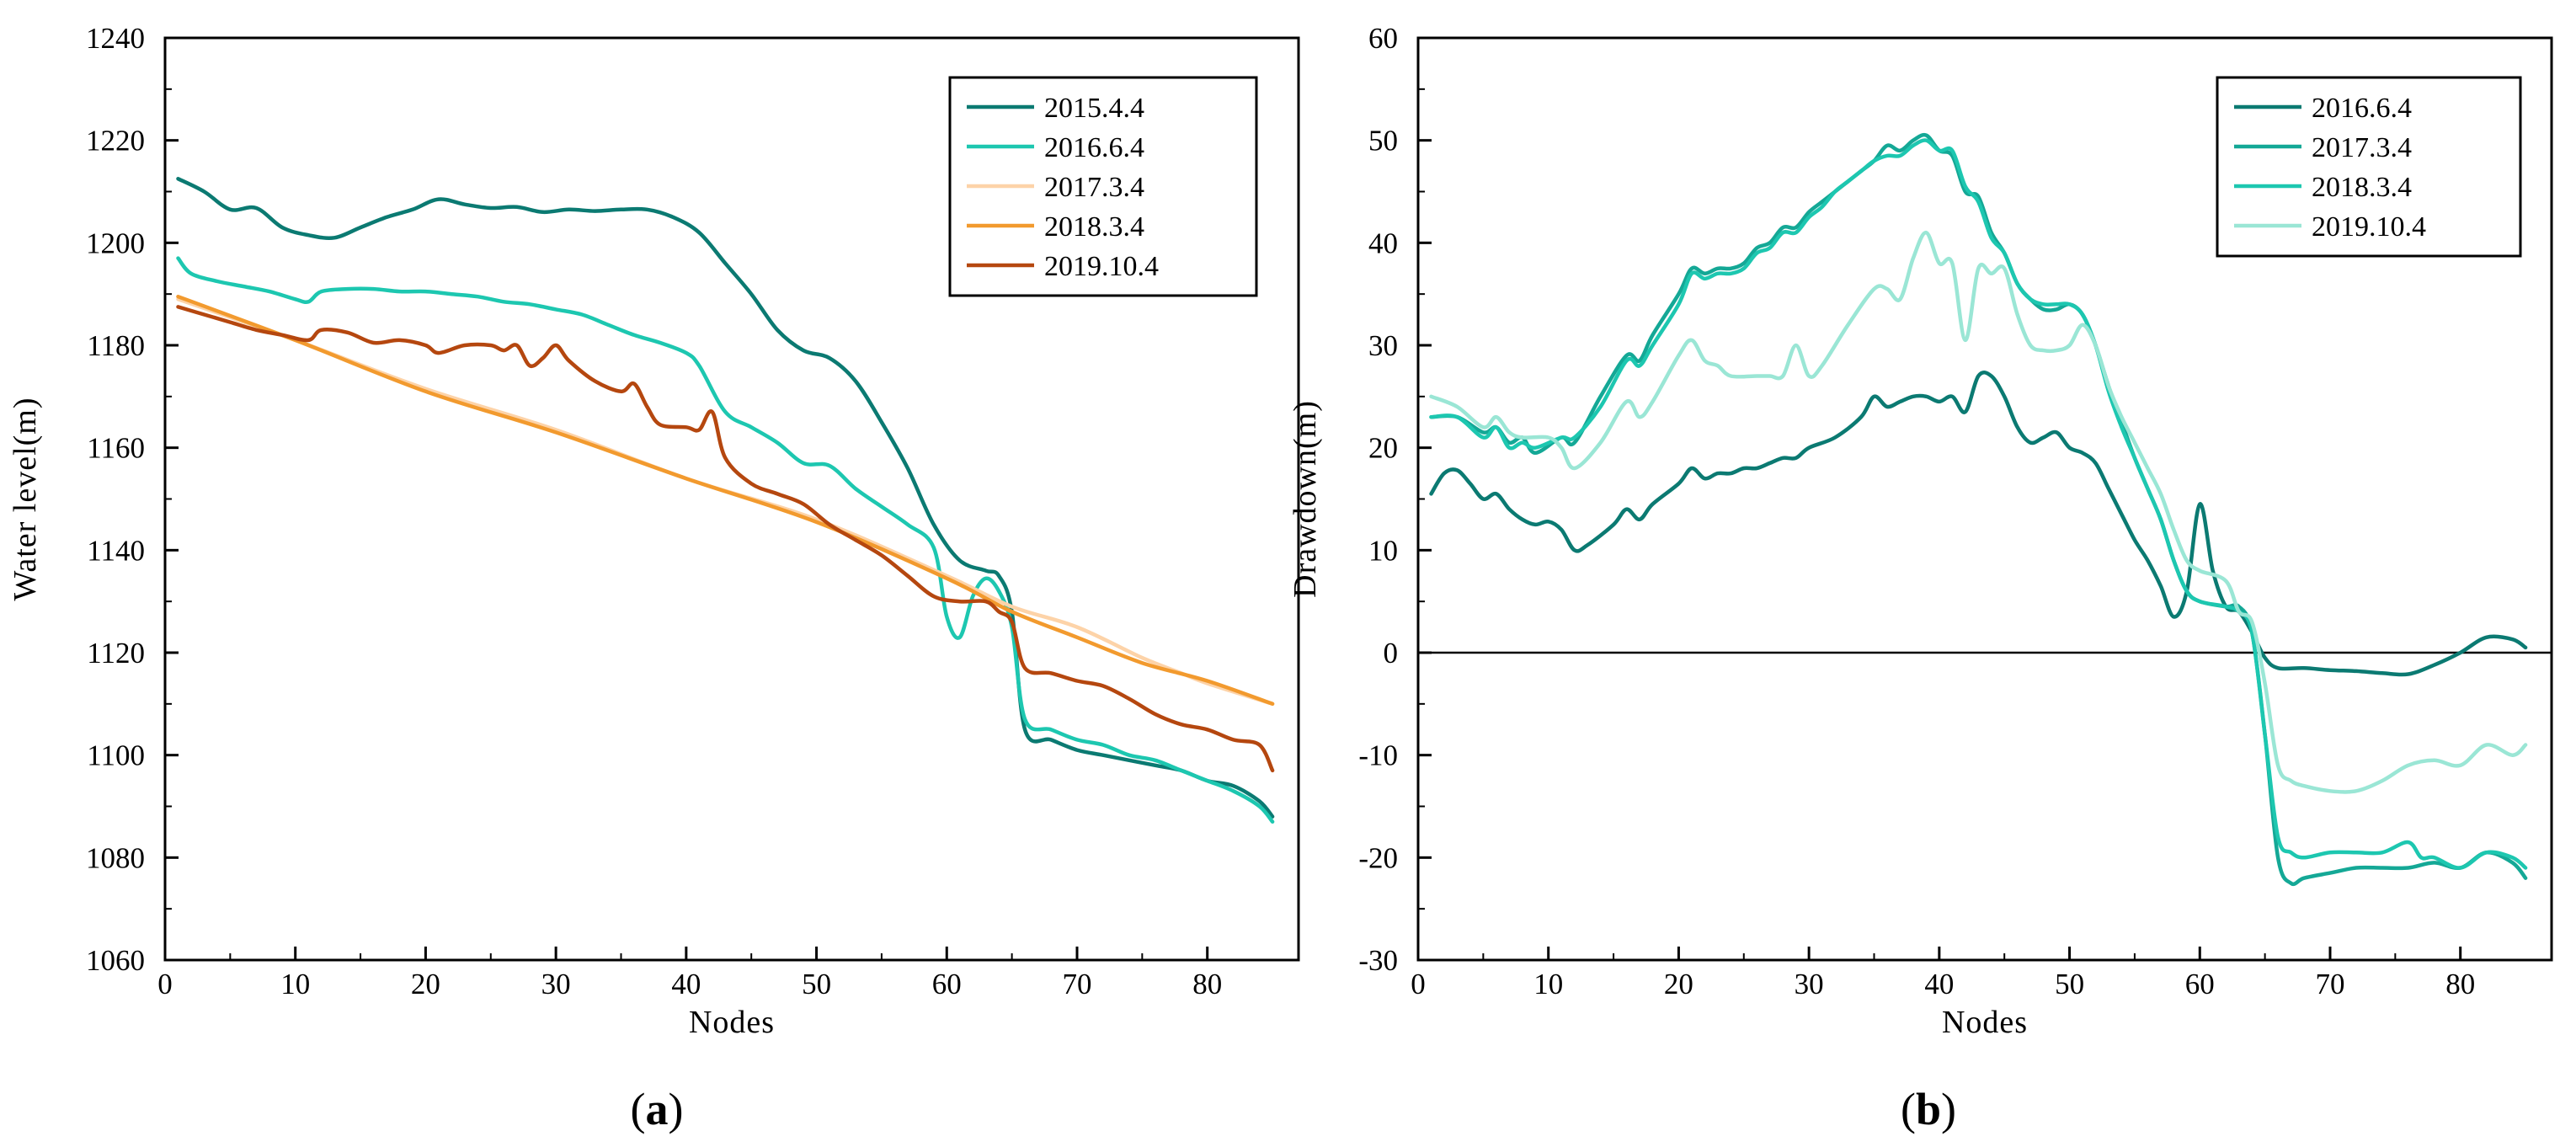 Image resolution: width=2576 pixels, height=1147 pixels. I want to click on chart-a-y-tick-label: 1080, so click(115, 857).